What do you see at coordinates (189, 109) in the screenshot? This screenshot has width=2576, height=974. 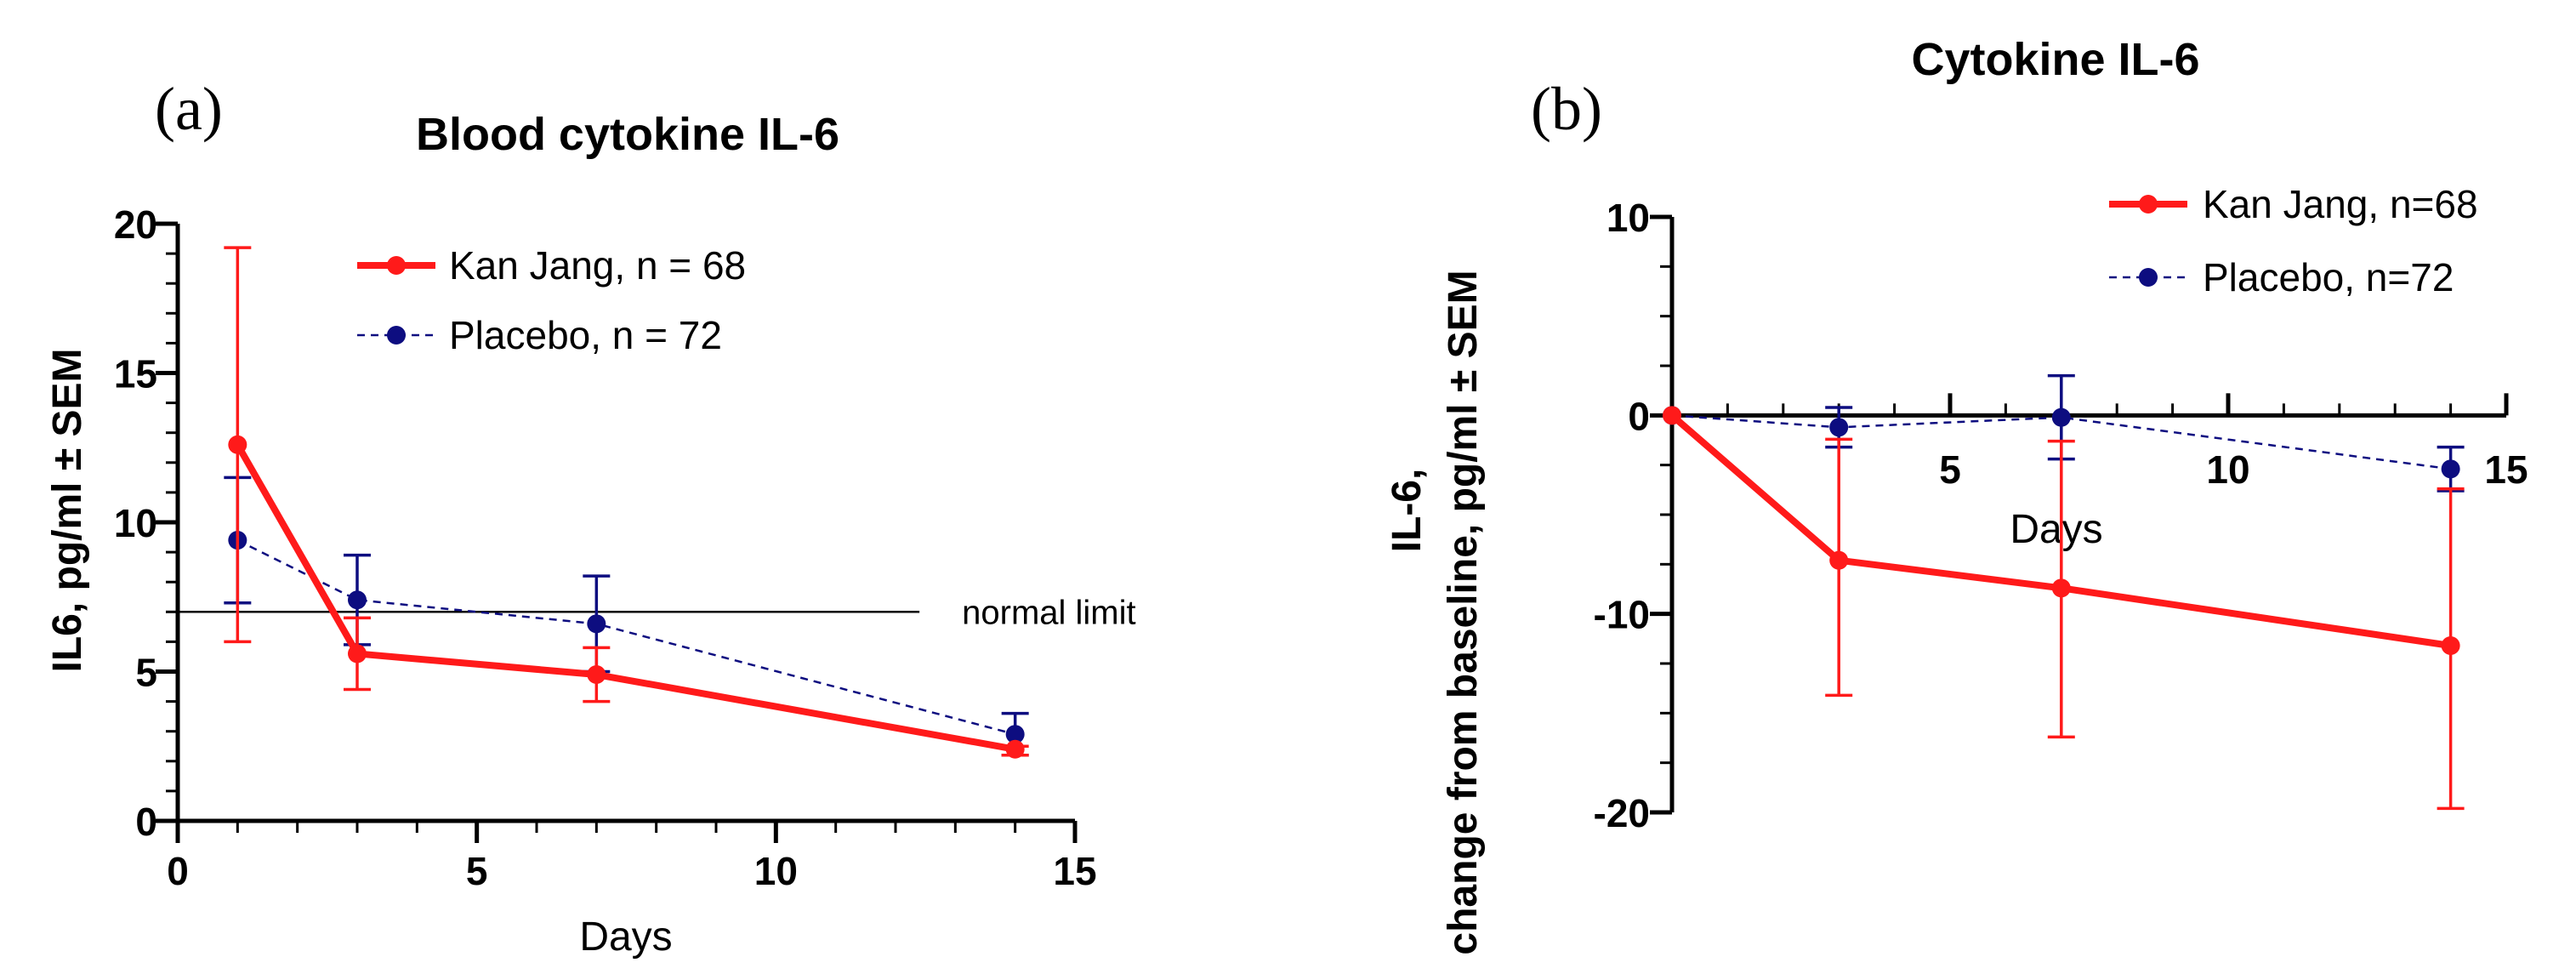 I see `panel-a-label: (a)` at bounding box center [189, 109].